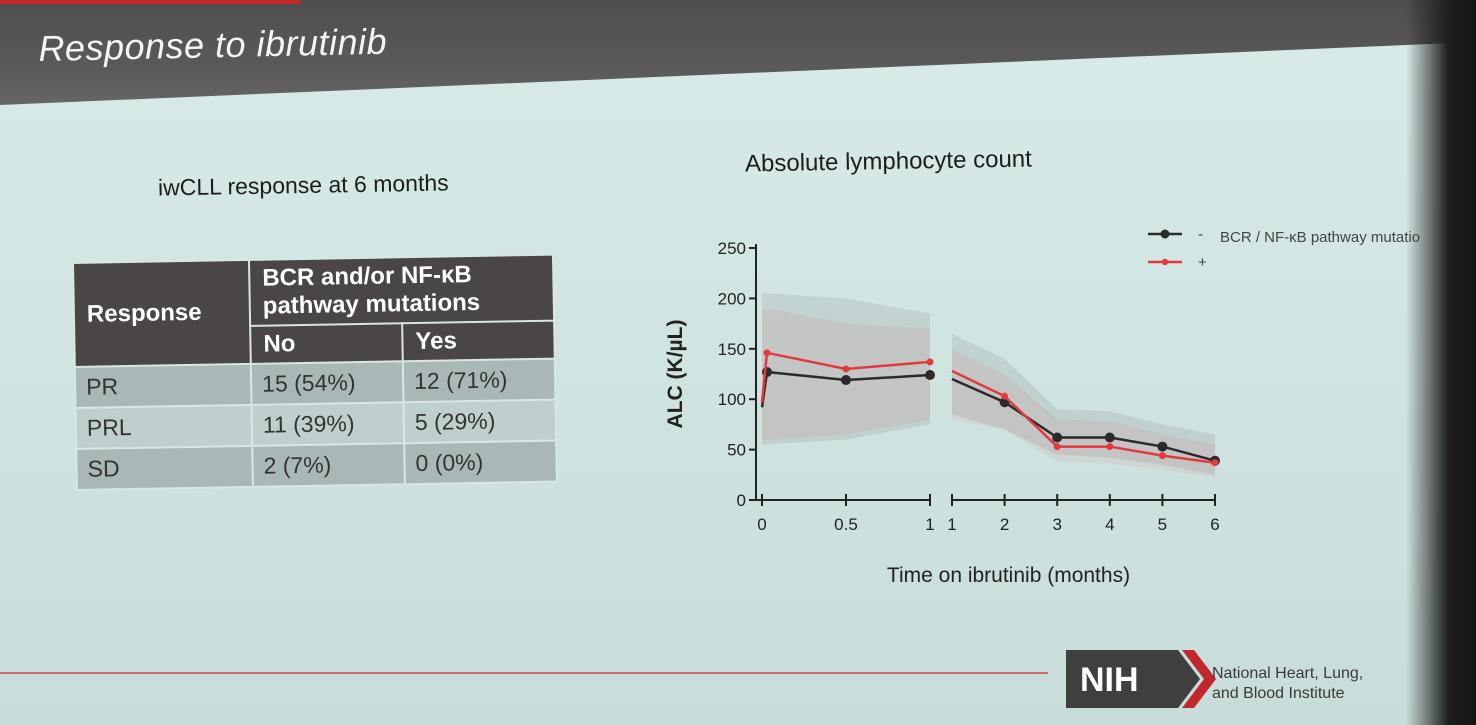 The width and height of the screenshot is (1476, 725). I want to click on y-tick-label: 250, so click(732, 248).